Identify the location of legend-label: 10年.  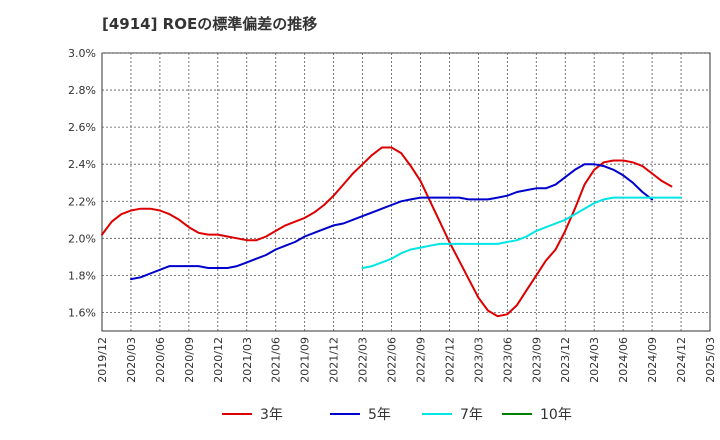
(556, 415).